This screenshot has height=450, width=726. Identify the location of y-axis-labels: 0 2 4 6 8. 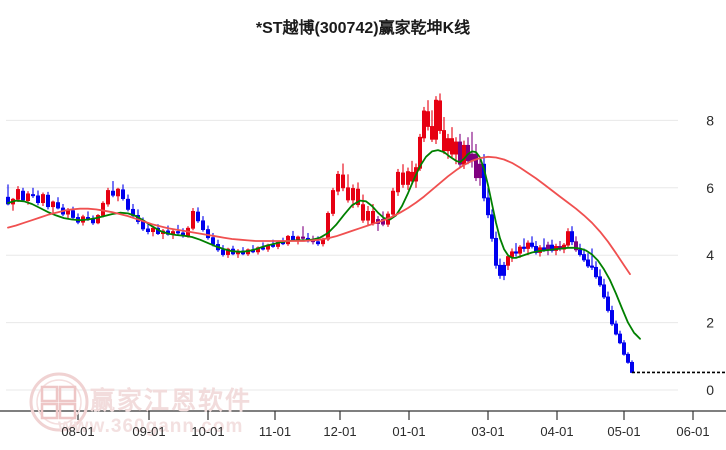
(710, 255).